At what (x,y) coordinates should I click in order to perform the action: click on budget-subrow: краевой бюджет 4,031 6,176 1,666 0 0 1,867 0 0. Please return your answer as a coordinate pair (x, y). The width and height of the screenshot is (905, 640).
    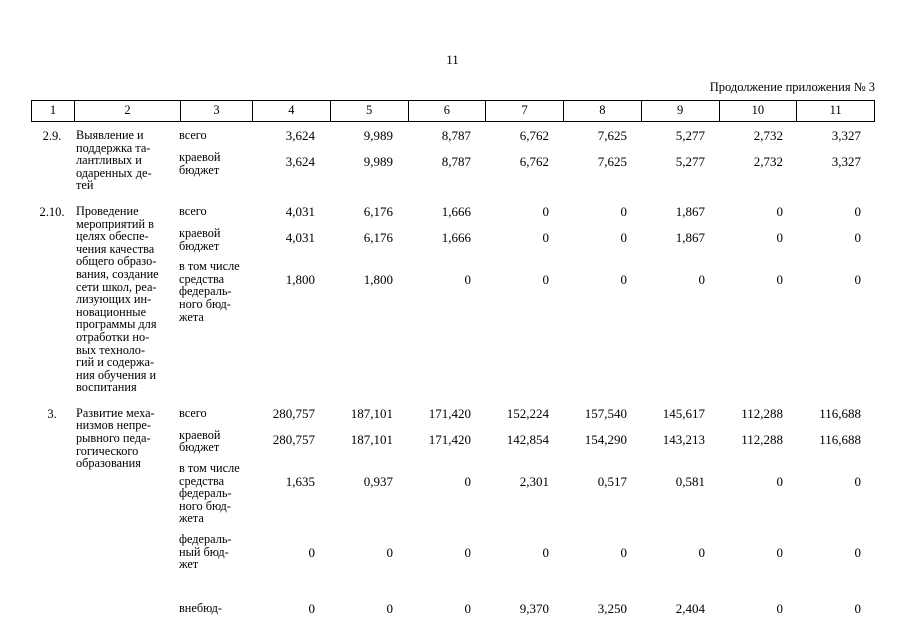
    Looking at the image, I should click on (527, 239).